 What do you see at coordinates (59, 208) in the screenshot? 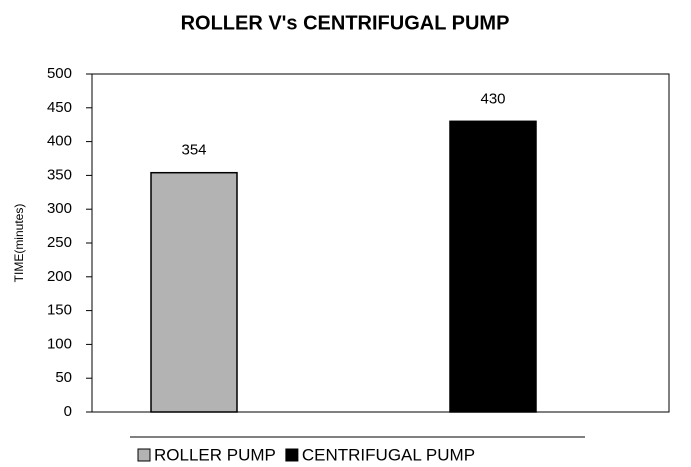
I see `y-tick-label: 300` at bounding box center [59, 208].